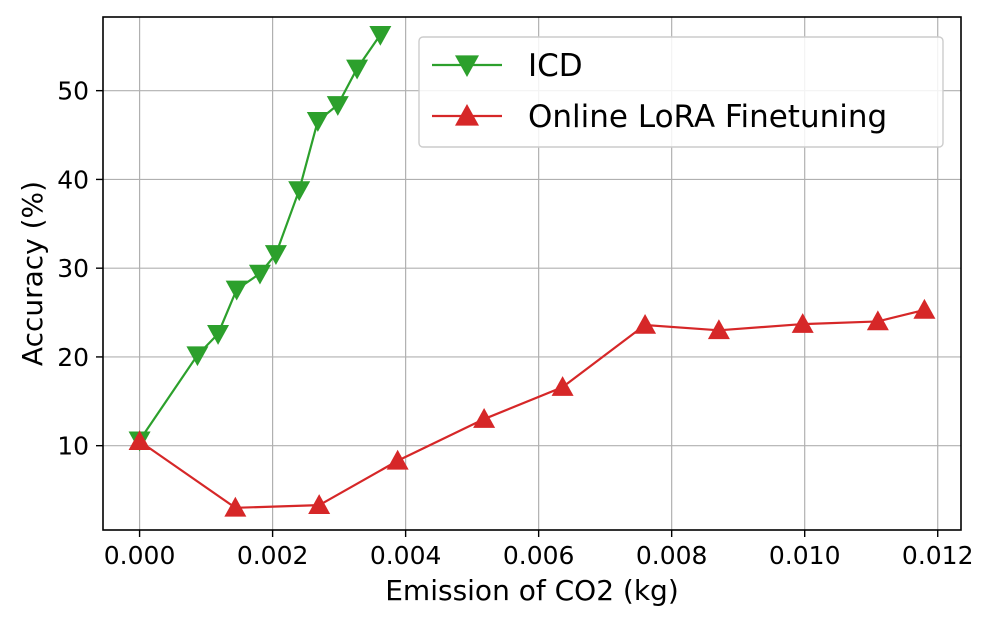 The height and width of the screenshot is (627, 997). What do you see at coordinates (507, 66) in the screenshot?
I see `legend-entry-icd: ICD` at bounding box center [507, 66].